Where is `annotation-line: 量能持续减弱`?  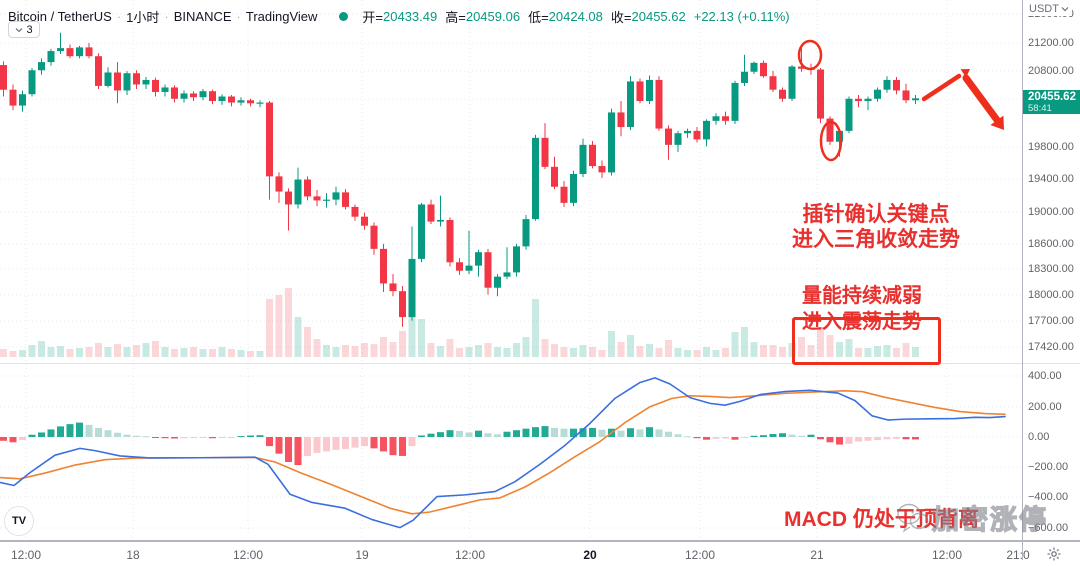 annotation-line: 量能持续减弱 is located at coordinates (862, 296).